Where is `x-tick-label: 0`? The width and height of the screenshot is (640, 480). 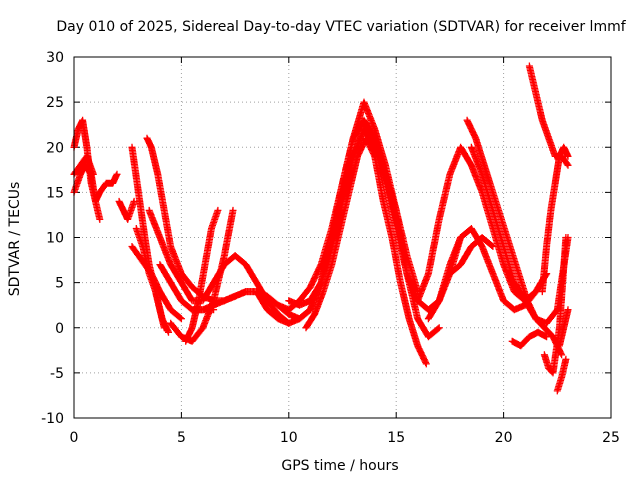 x-tick-label: 0 is located at coordinates (74, 438).